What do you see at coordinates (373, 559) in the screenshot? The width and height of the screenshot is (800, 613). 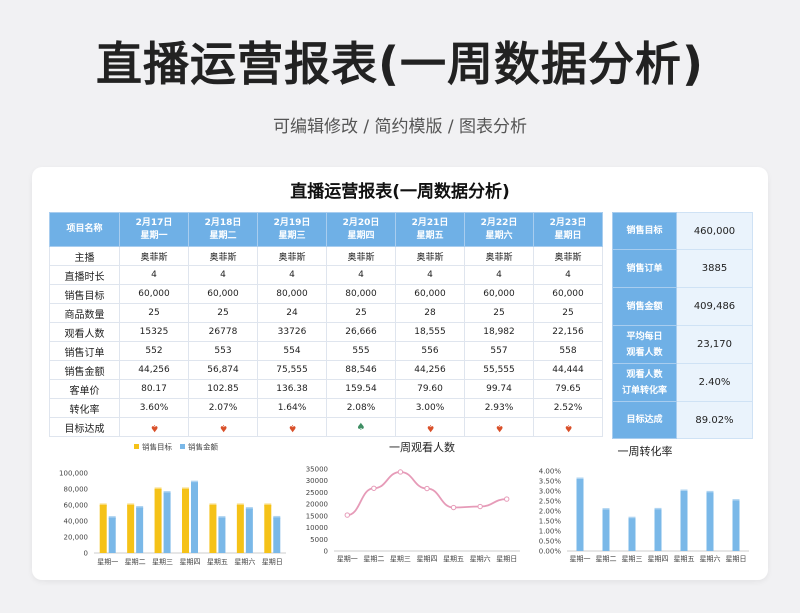 I see `x-tick-label: 星期二` at bounding box center [373, 559].